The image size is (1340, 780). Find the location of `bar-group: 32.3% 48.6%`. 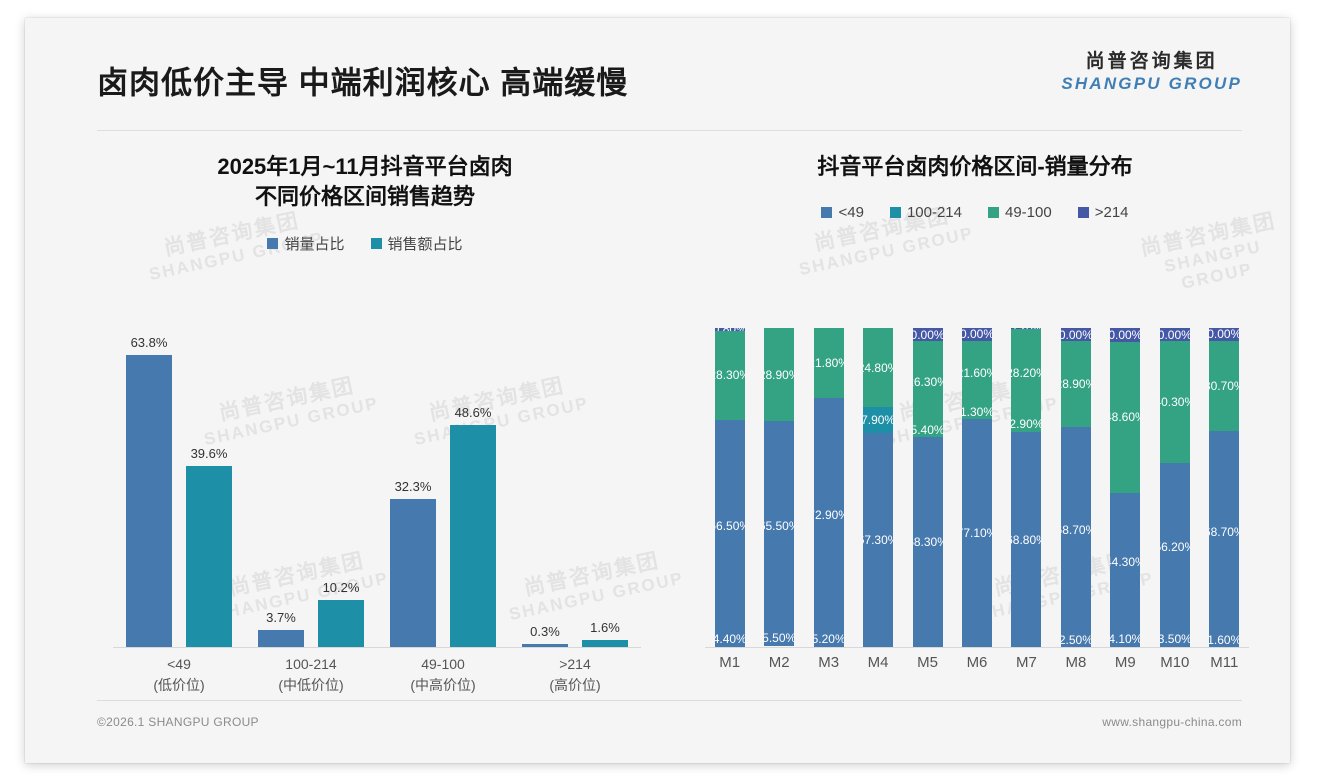

bar-group: 32.3% 48.6% is located at coordinates (443, 487).